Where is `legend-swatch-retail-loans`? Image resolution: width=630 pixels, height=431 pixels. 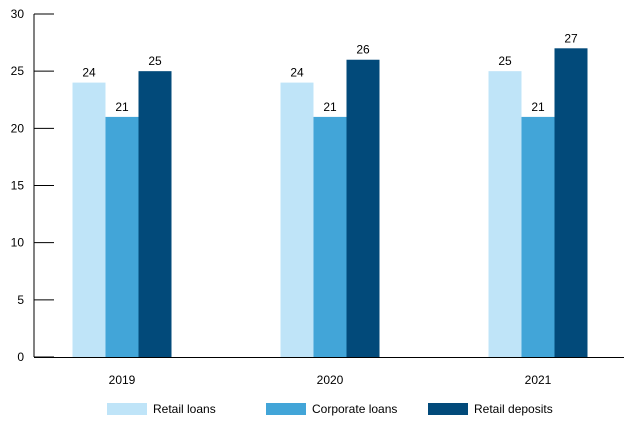 legend-swatch-retail-loans is located at coordinates (127, 409).